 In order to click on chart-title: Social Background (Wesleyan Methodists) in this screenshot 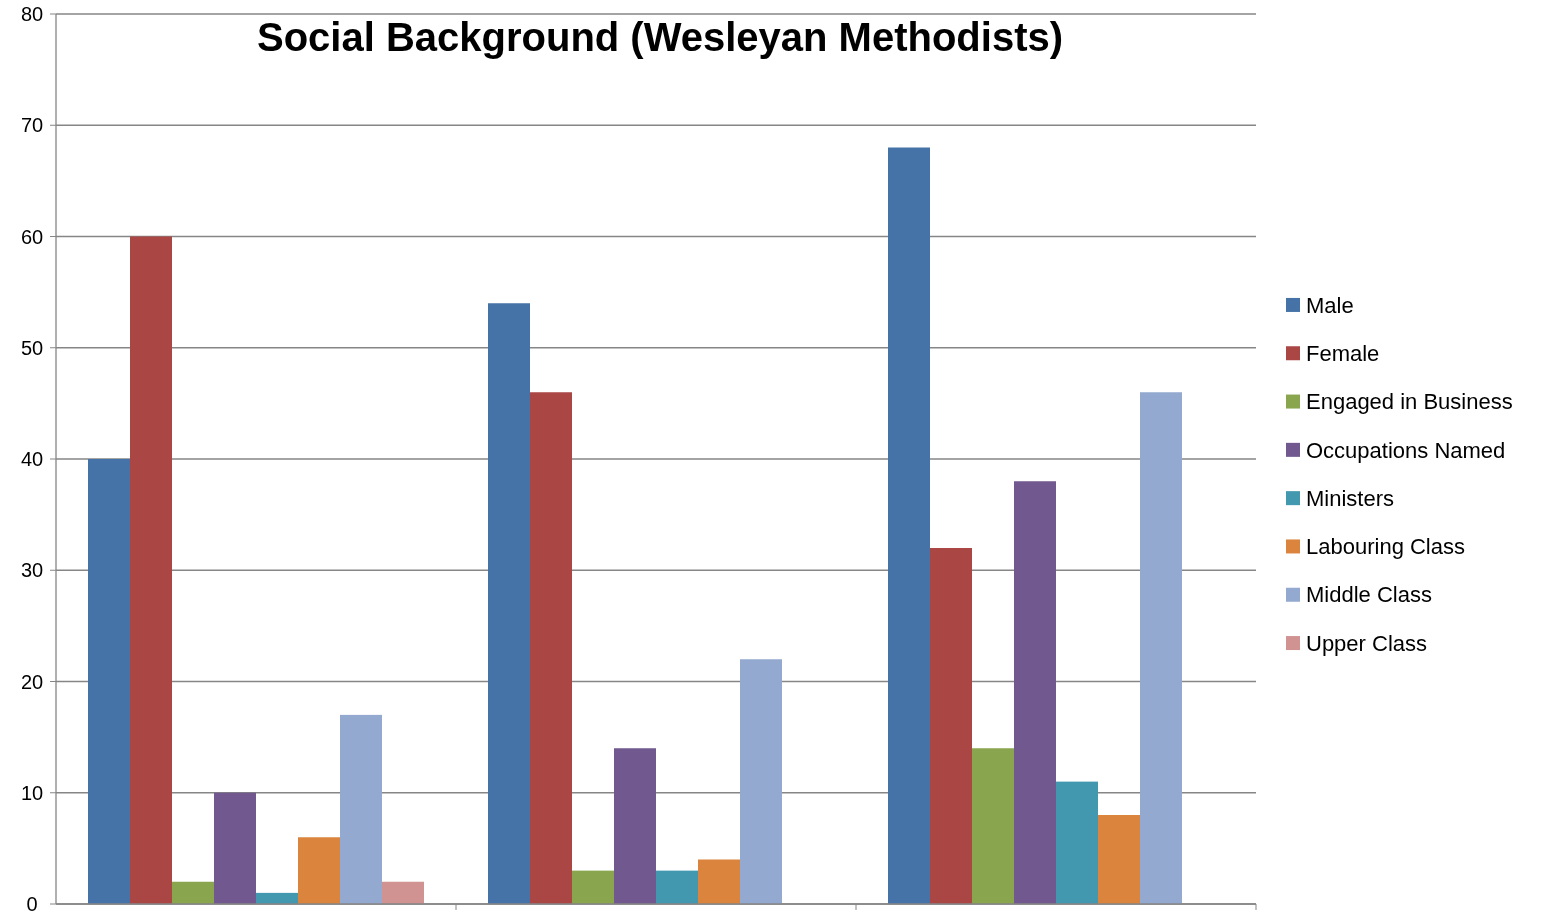, I will do `click(660, 37)`.